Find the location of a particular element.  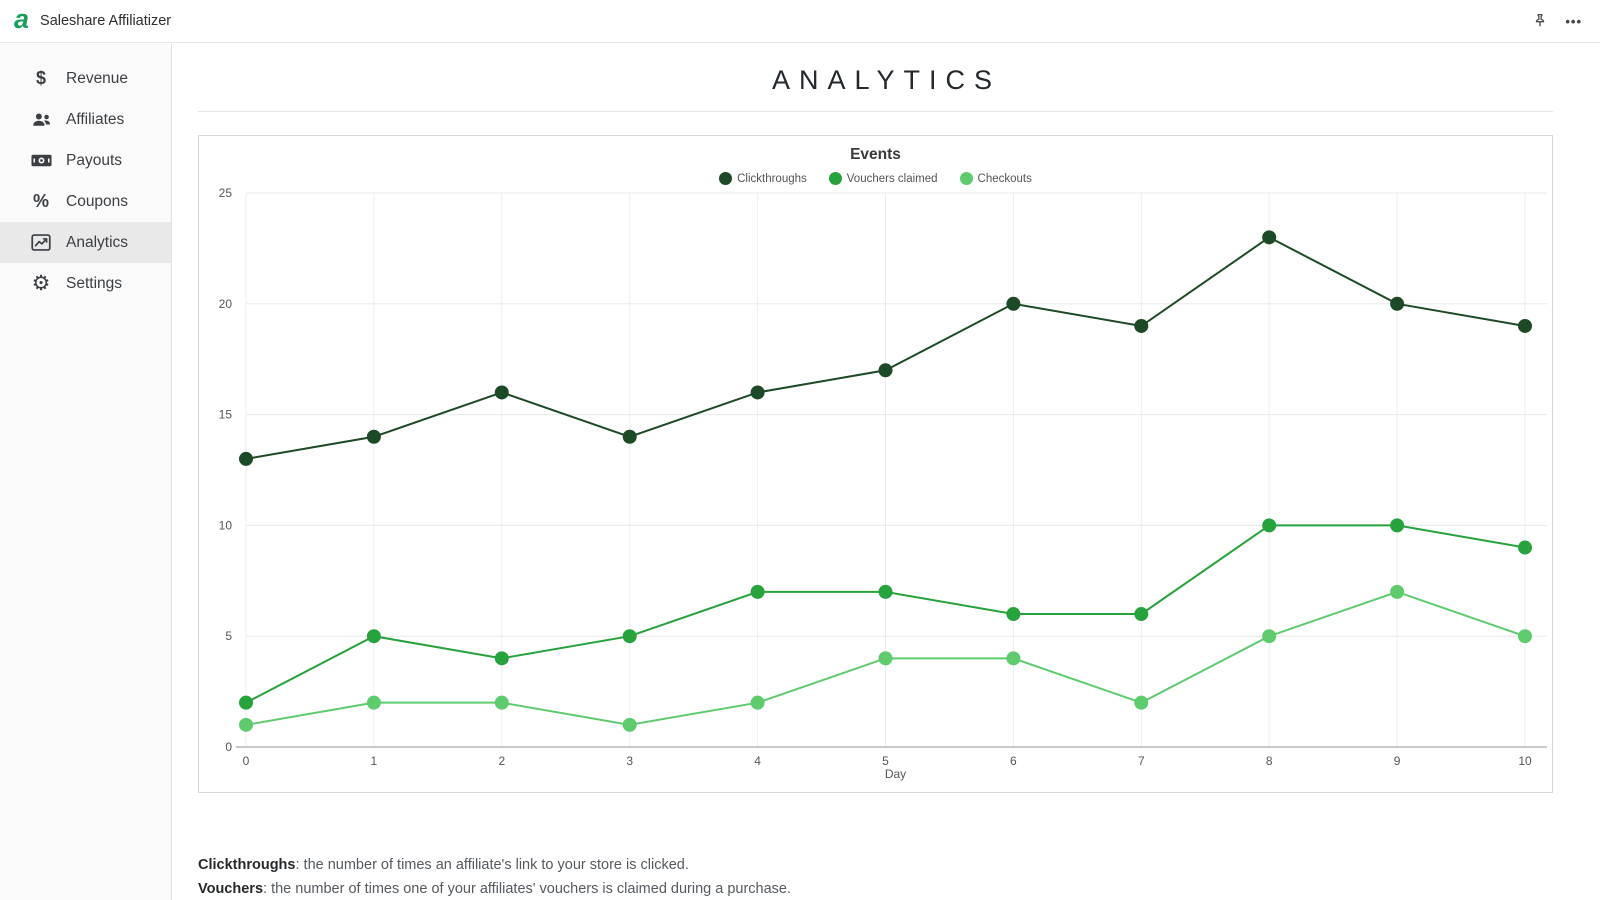

legend-item-clickthroughs: Clickthroughs is located at coordinates (763, 178).